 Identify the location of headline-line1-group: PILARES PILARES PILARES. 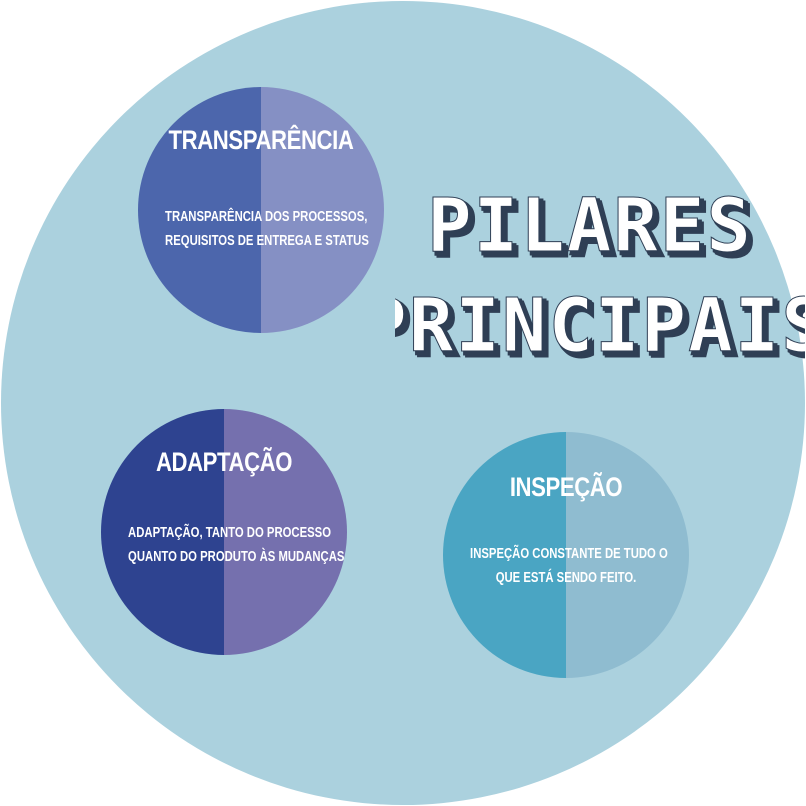
(592, 229).